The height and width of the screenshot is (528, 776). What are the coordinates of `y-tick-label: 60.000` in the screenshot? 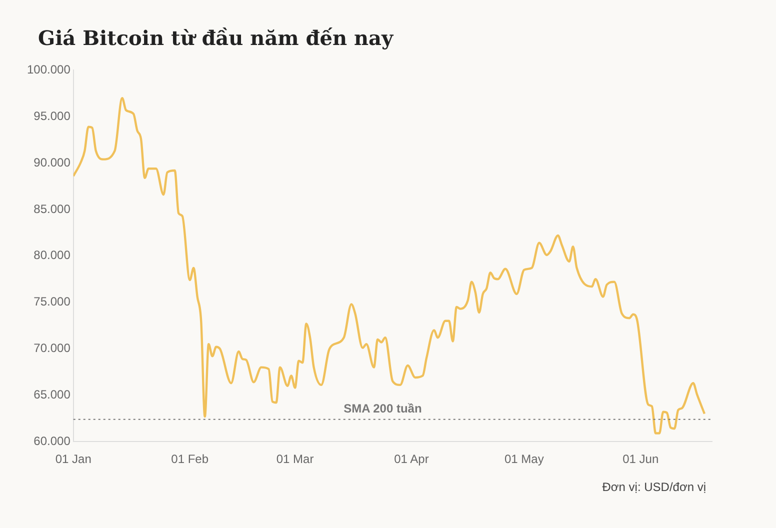 It's located at (52, 441).